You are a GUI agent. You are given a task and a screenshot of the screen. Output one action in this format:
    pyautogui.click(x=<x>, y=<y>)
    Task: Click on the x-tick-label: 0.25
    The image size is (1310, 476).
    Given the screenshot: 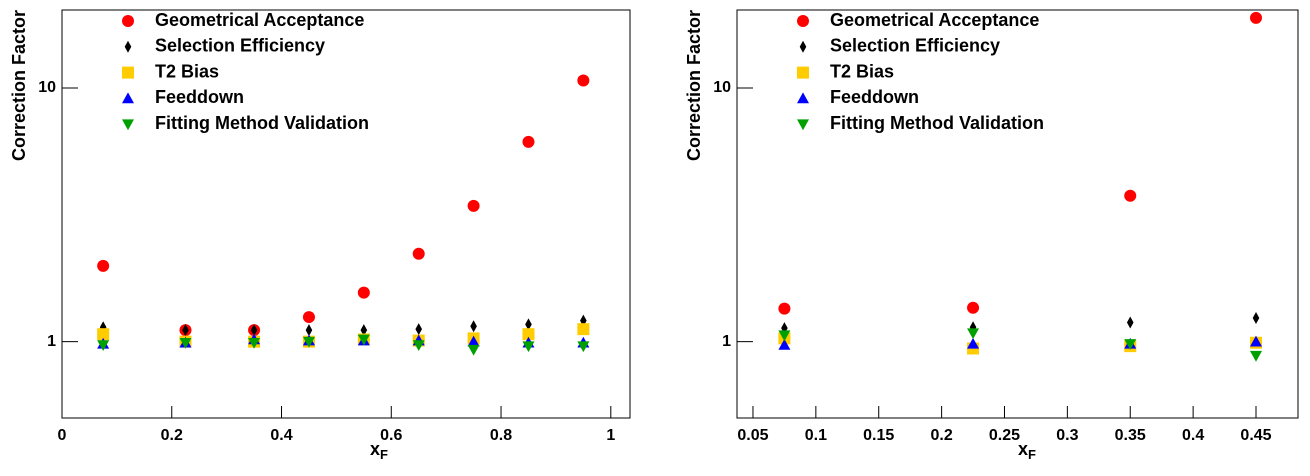 What is the action you would take?
    pyautogui.click(x=1004, y=435)
    